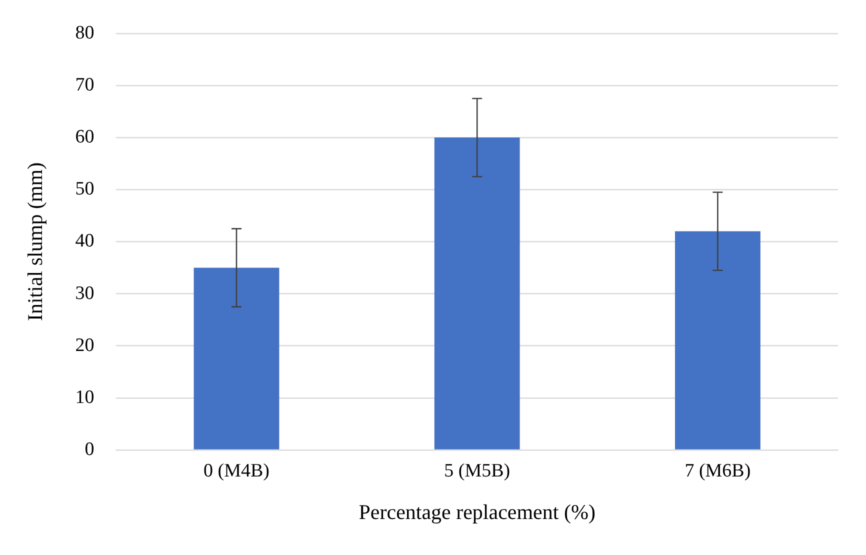 The width and height of the screenshot is (866, 555). What do you see at coordinates (35, 242) in the screenshot?
I see `y-axis-title: Initial slump (mm)` at bounding box center [35, 242].